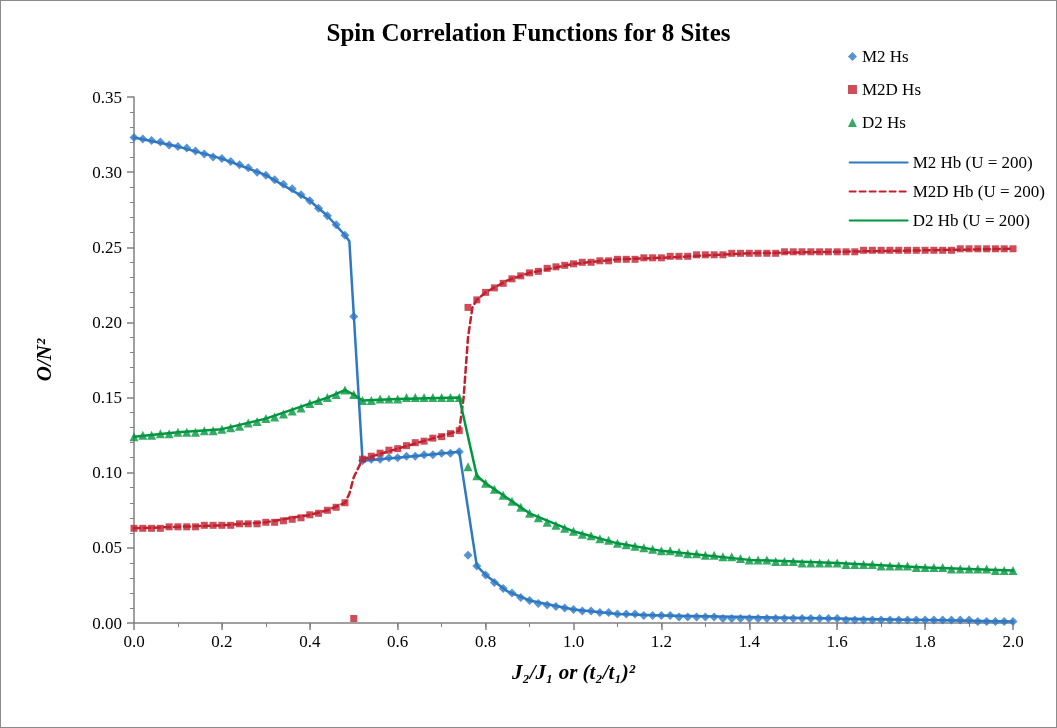 The height and width of the screenshot is (728, 1057). Describe the element at coordinates (1013, 641) in the screenshot. I see `x-tick-label: 2.0` at that location.